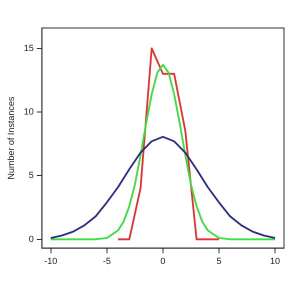 This screenshot has height=300, width=300. I want to click on y-tick-label: 15, so click(29, 47).